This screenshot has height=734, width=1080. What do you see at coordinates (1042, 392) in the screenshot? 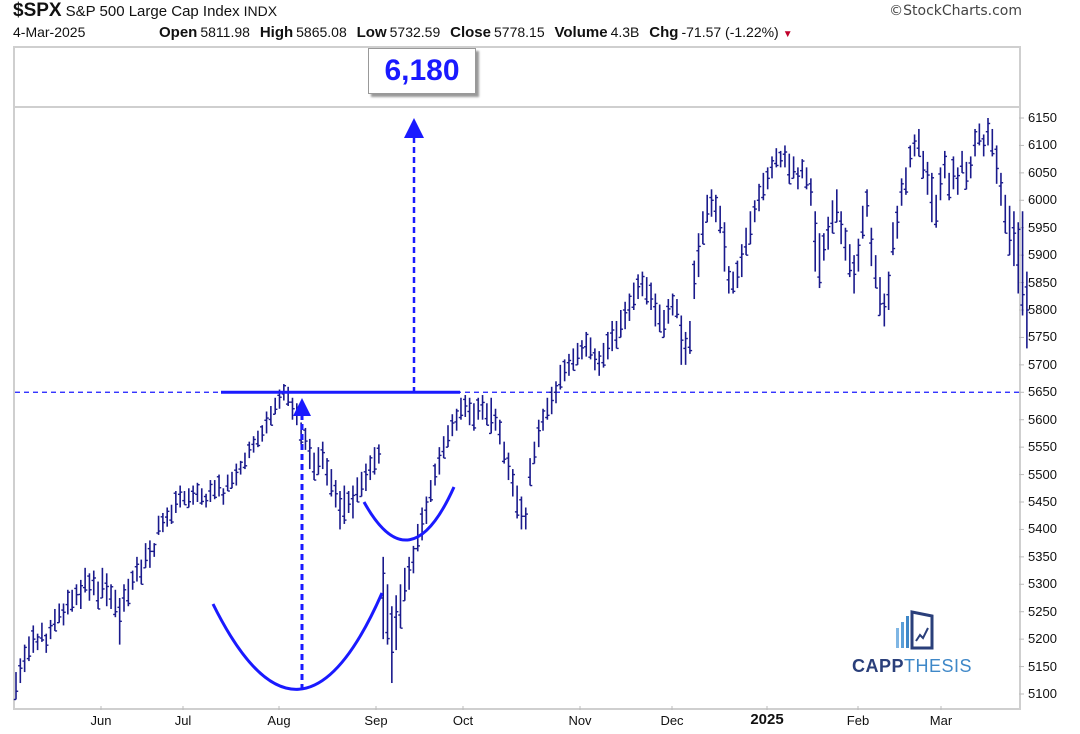
I see `y-tick-label: 5650` at bounding box center [1042, 392].